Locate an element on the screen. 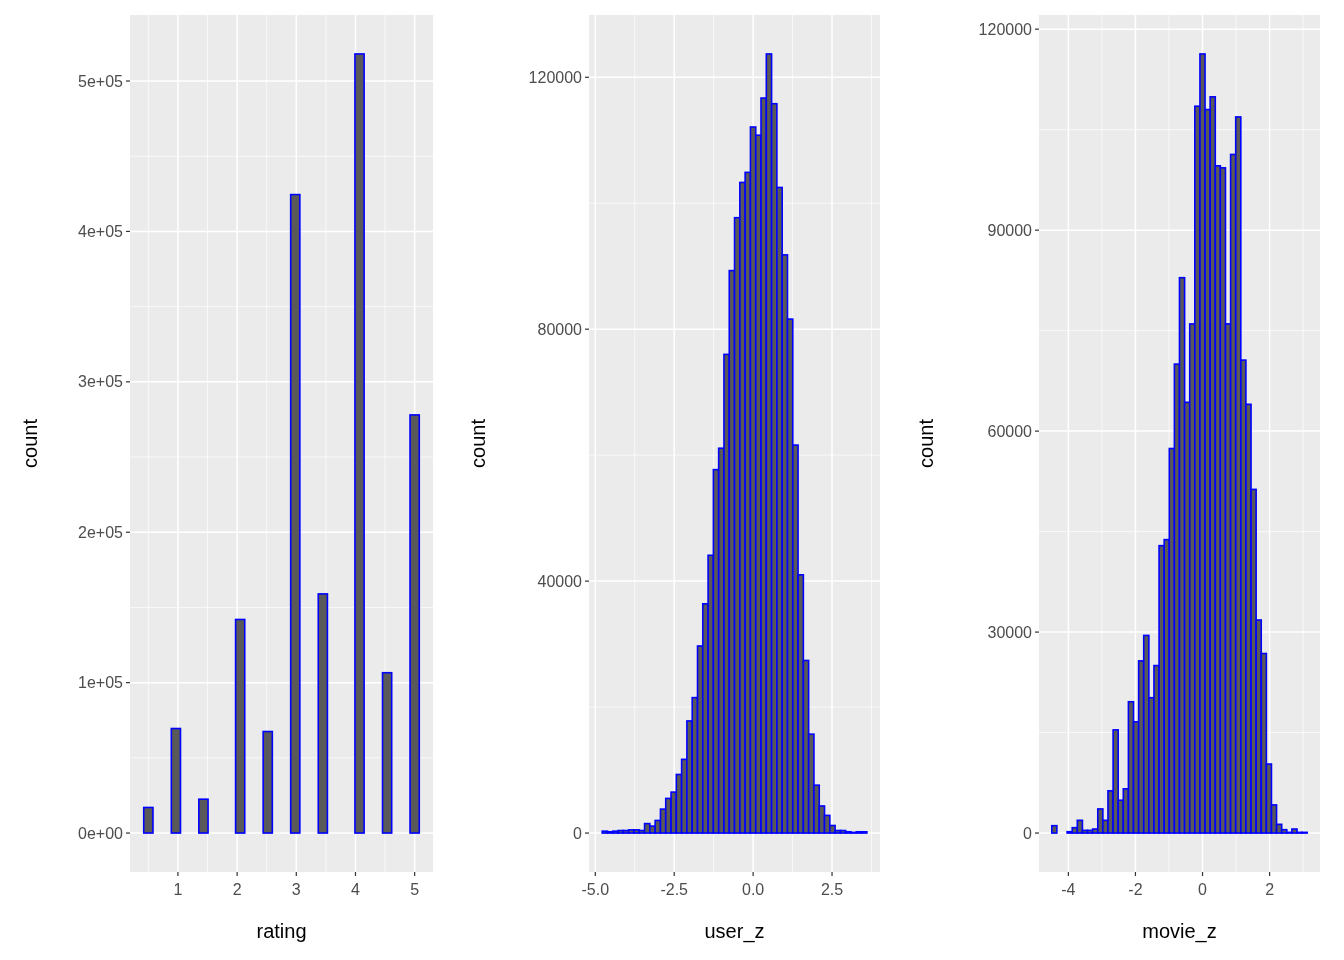 The image size is (1344, 960). y-tick-label: 90000 is located at coordinates (1010, 230).